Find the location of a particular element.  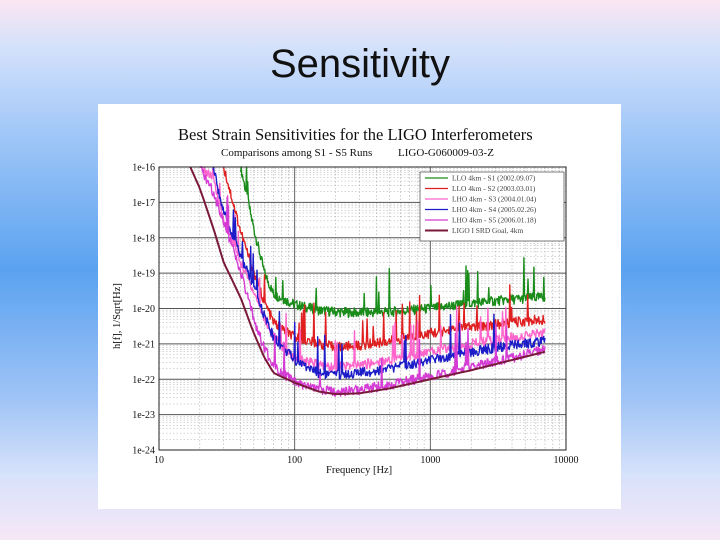

y-axis-label: h[f], 1/Sqrt[Hz] is located at coordinates (117, 316).